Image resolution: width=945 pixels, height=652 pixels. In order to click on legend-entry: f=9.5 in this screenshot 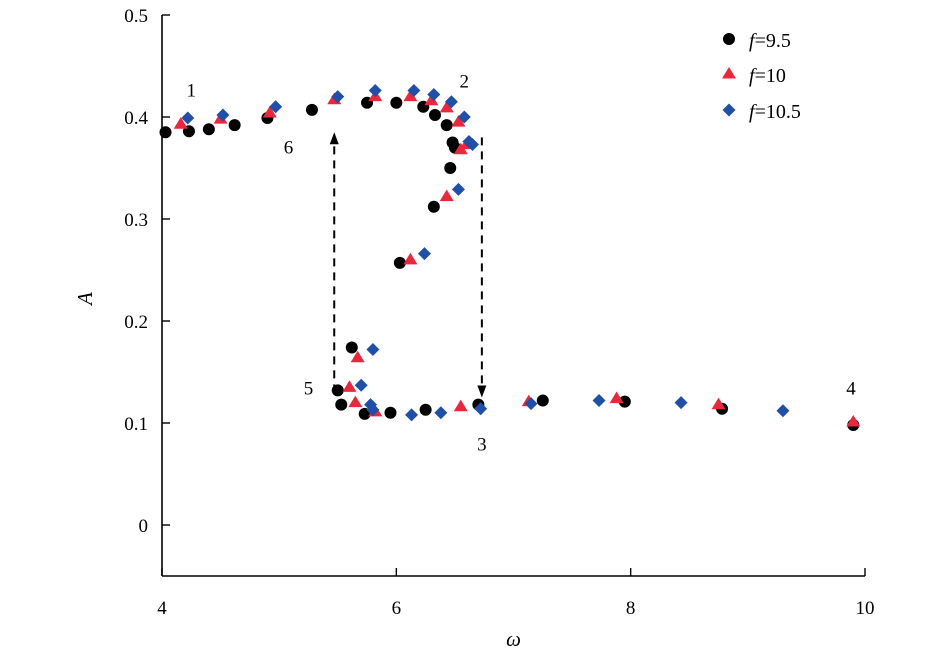, I will do `click(757, 41)`.